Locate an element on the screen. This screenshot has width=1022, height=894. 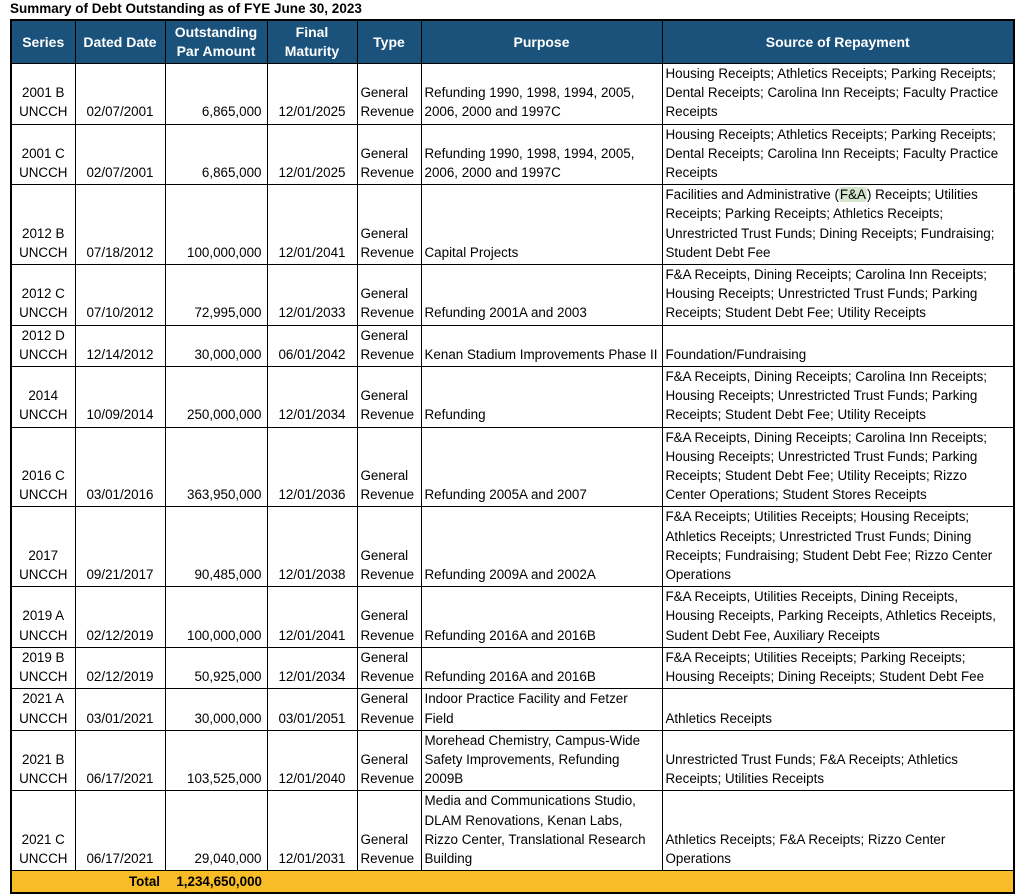
cell-dated-date: 02/07/2001 is located at coordinates (120, 94).